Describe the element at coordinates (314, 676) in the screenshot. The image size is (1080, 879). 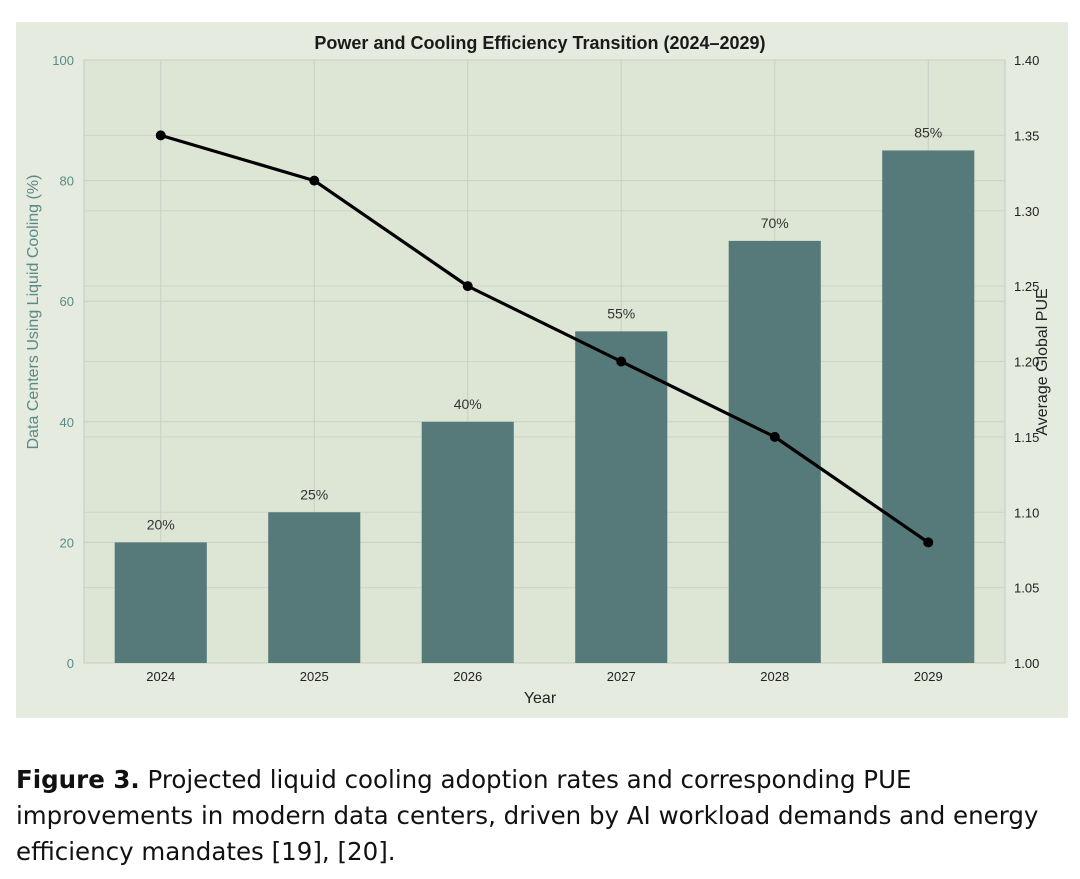
I see `x-tick-label: 2025` at that location.